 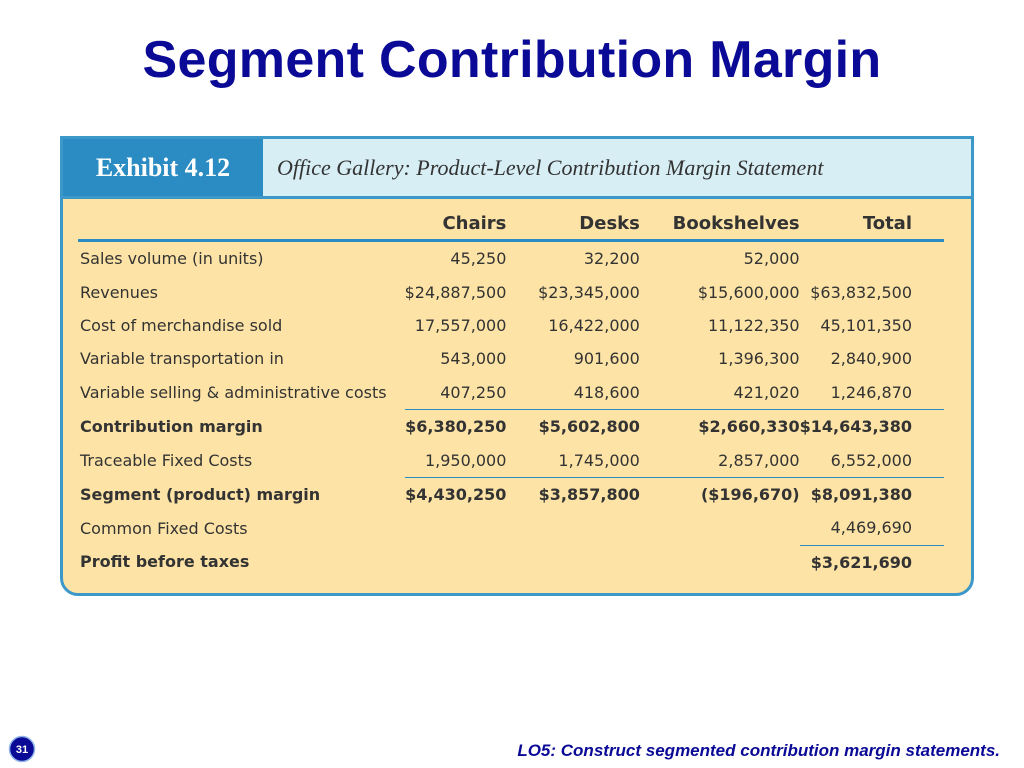 What do you see at coordinates (473, 359) in the screenshot?
I see `cell-chairs: 543,000` at bounding box center [473, 359].